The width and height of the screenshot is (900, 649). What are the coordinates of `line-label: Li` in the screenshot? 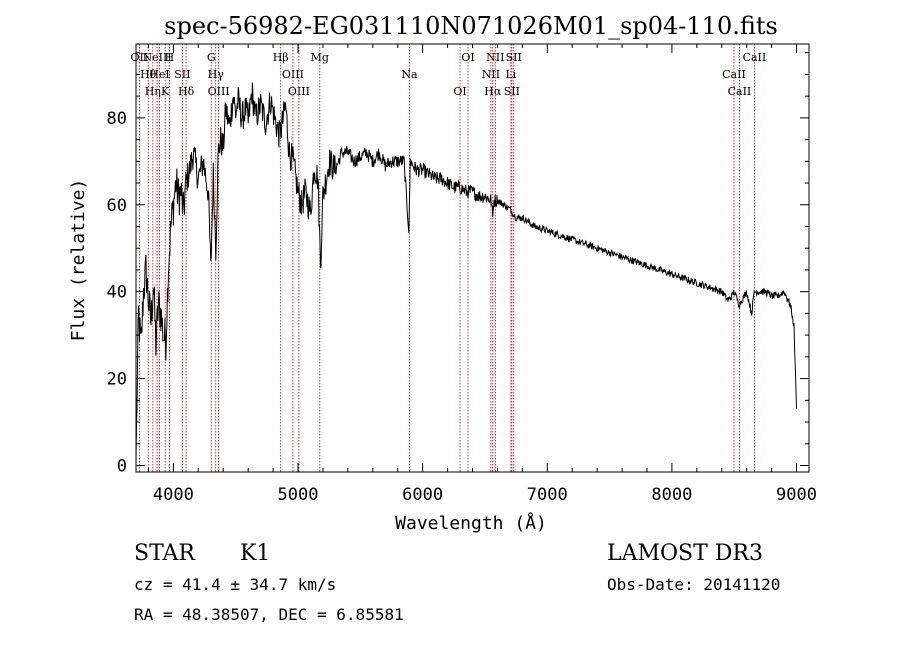 It's located at (510, 74).